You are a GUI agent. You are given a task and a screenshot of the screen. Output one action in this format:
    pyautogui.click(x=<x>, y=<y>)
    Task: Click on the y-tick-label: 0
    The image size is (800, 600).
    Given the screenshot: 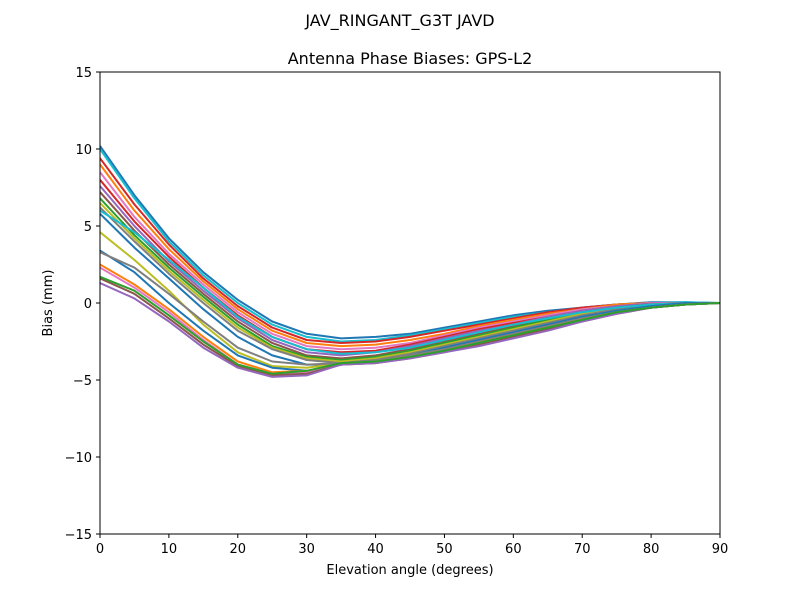 What is the action you would take?
    pyautogui.click(x=88, y=304)
    